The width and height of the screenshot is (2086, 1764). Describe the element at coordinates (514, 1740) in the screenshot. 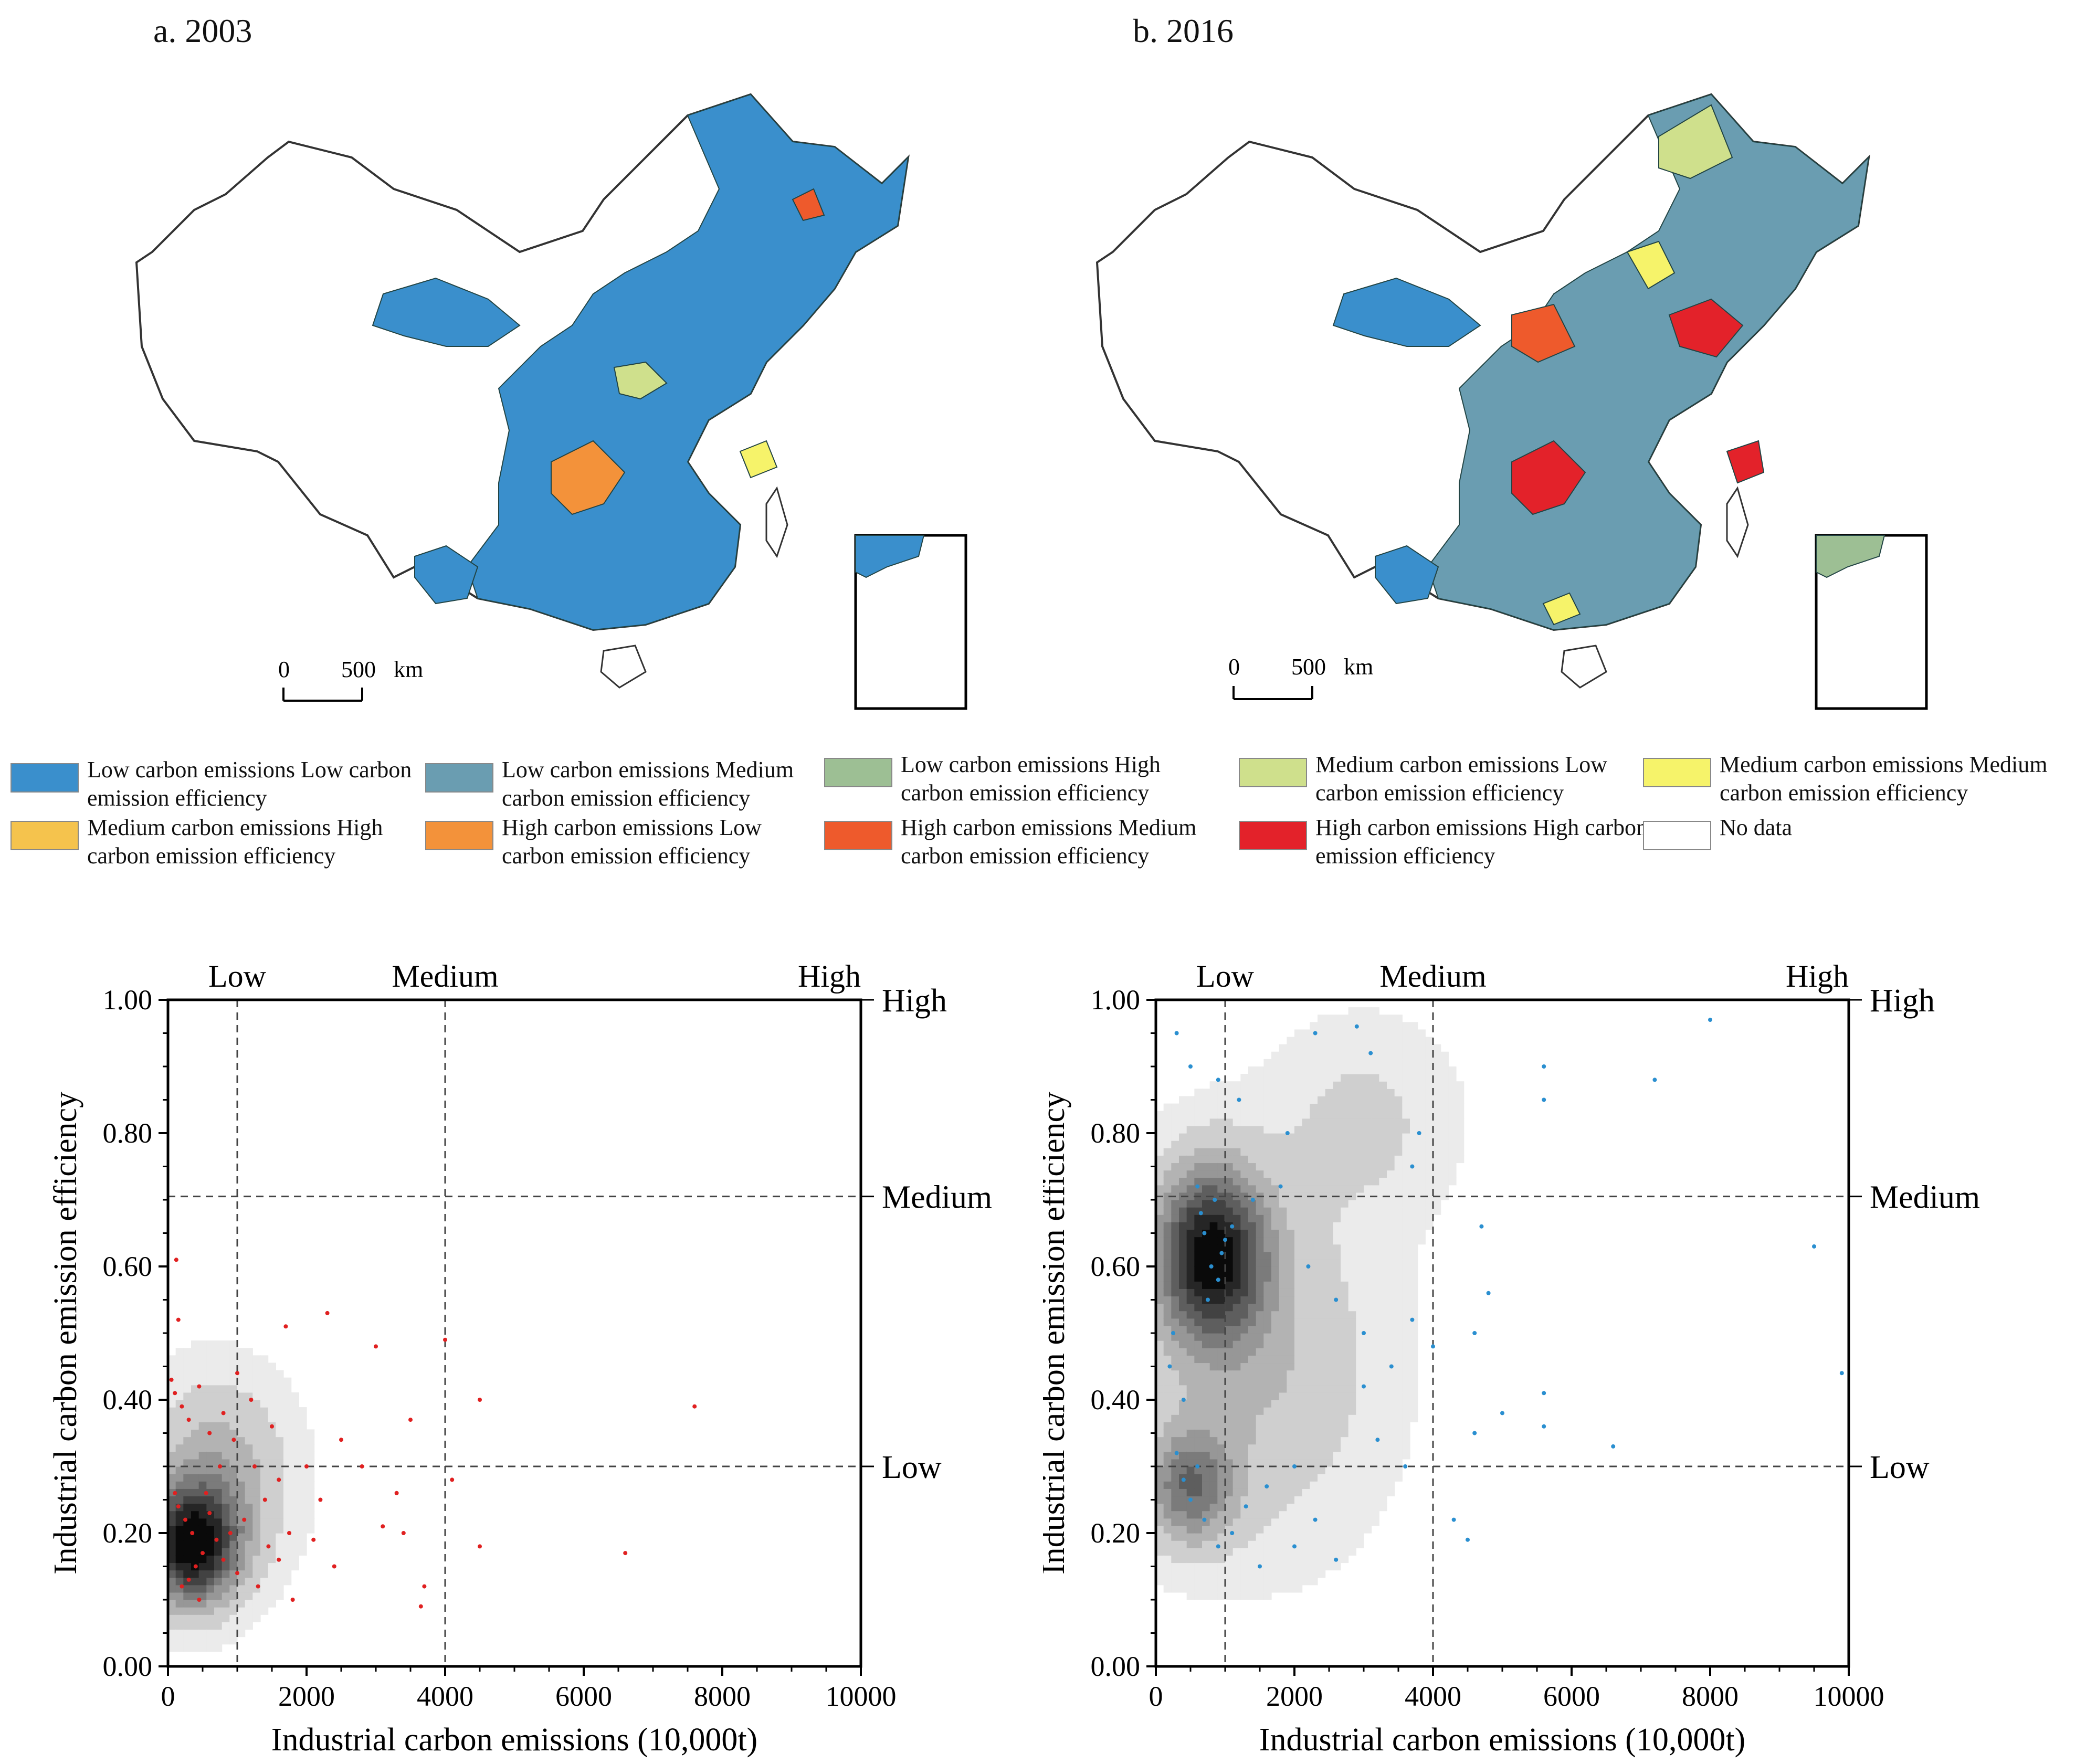

I see `x-axis-title: Industrial carbon emissions (10,000t)` at that location.